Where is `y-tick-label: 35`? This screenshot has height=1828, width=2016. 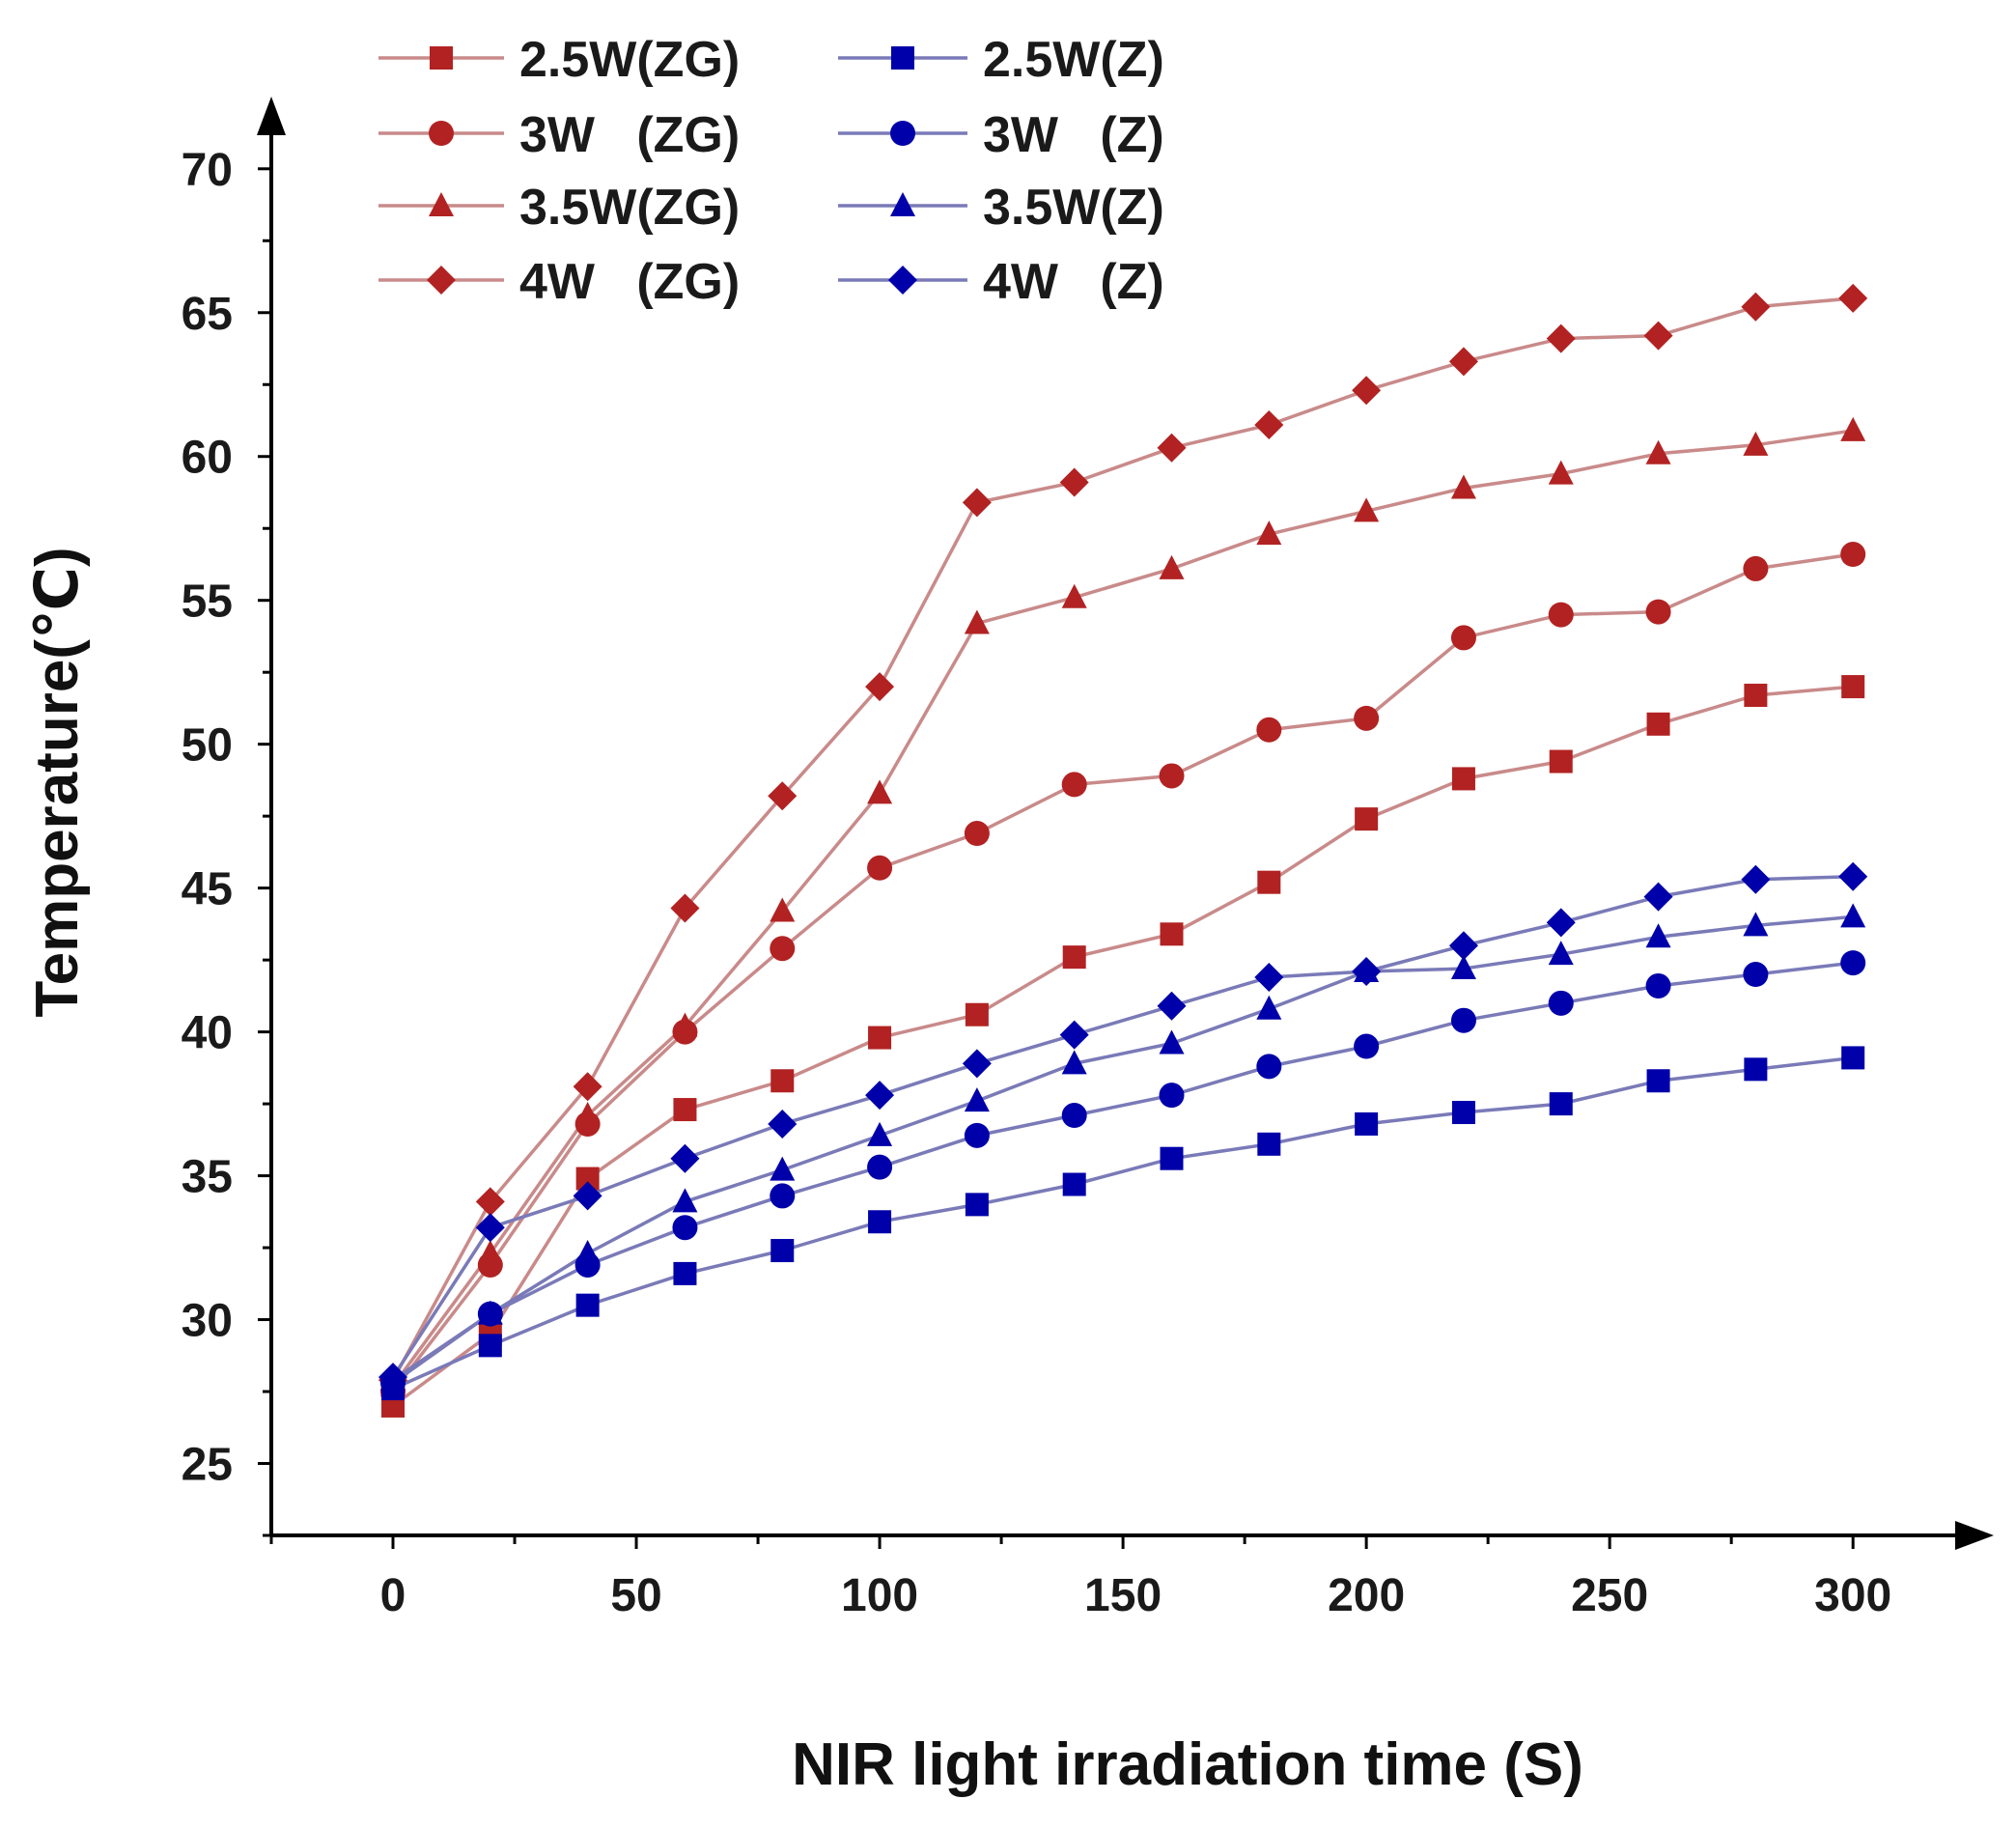
y-tick-label: 35 is located at coordinates (208, 1177).